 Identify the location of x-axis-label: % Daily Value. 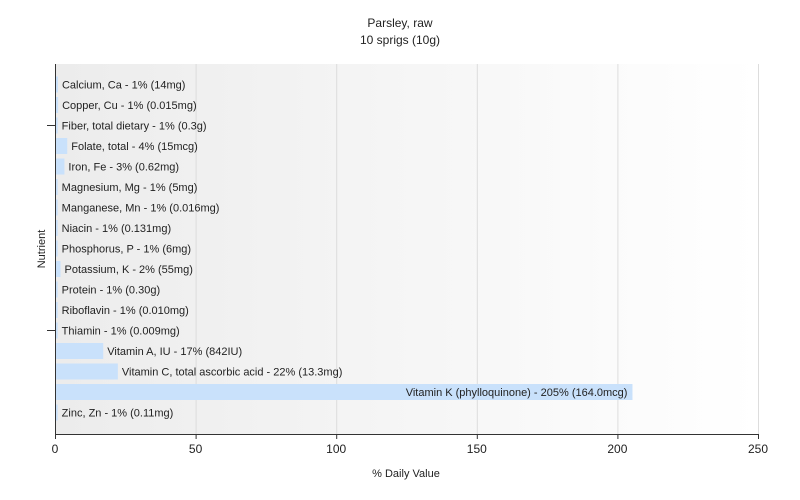
(406, 474).